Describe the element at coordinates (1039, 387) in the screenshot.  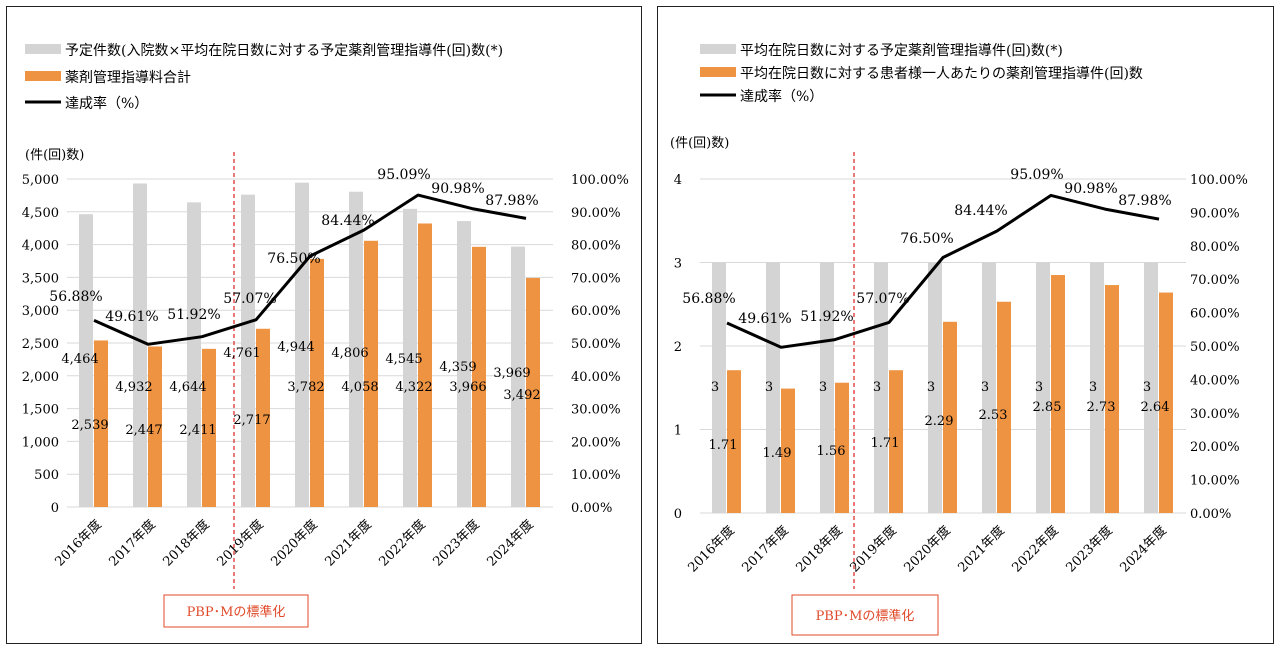
I see `bar-gray-label-6: 3` at that location.